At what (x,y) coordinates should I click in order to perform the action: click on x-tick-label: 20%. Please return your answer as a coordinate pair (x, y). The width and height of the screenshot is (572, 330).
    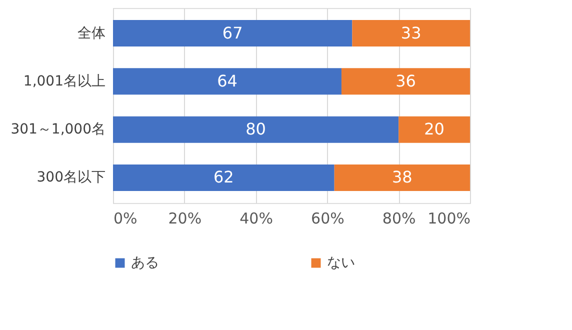
    Looking at the image, I should click on (185, 219).